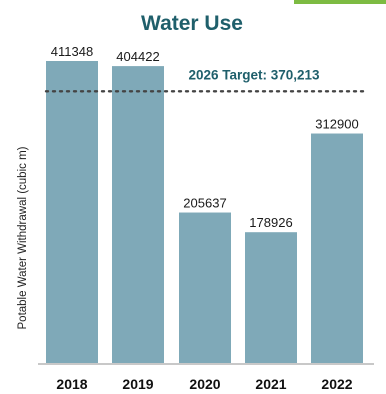  What do you see at coordinates (72, 51) in the screenshot?
I see `value-label-2018: 411348` at bounding box center [72, 51].